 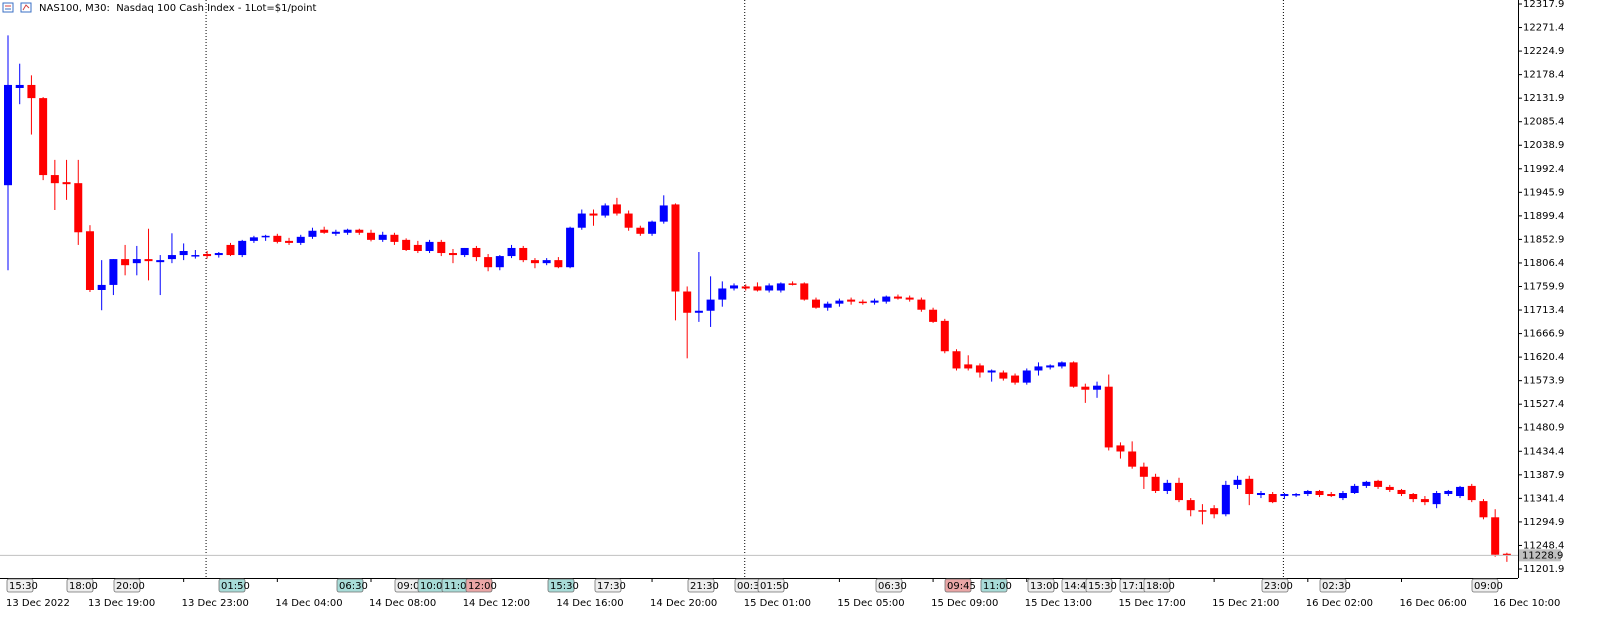 What do you see at coordinates (564, 586) in the screenshot?
I see `event-label: 15:30` at bounding box center [564, 586].